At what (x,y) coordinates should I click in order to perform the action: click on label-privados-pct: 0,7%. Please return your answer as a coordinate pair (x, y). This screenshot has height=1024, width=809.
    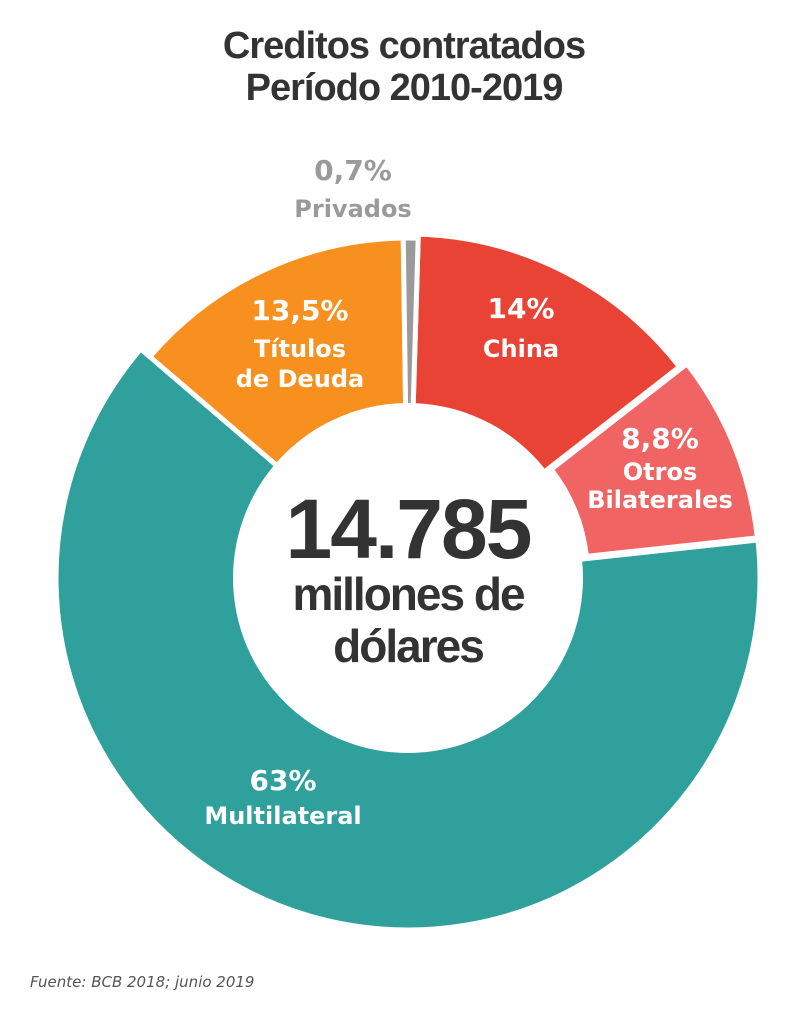
    Looking at the image, I should click on (353, 170).